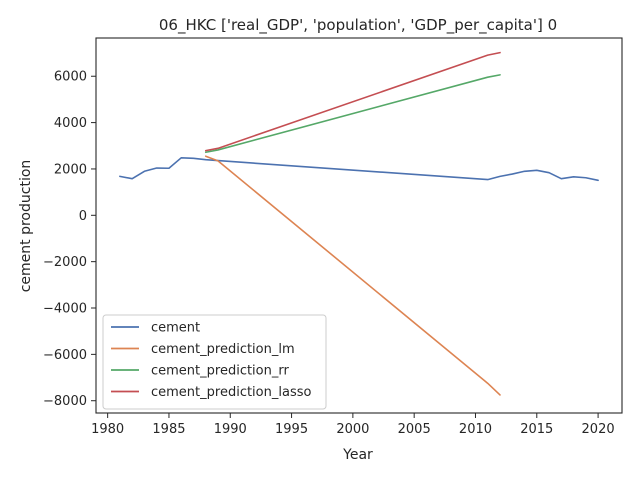 Image resolution: width=640 pixels, height=480 pixels. I want to click on x-tick-label: 2020, so click(598, 429).